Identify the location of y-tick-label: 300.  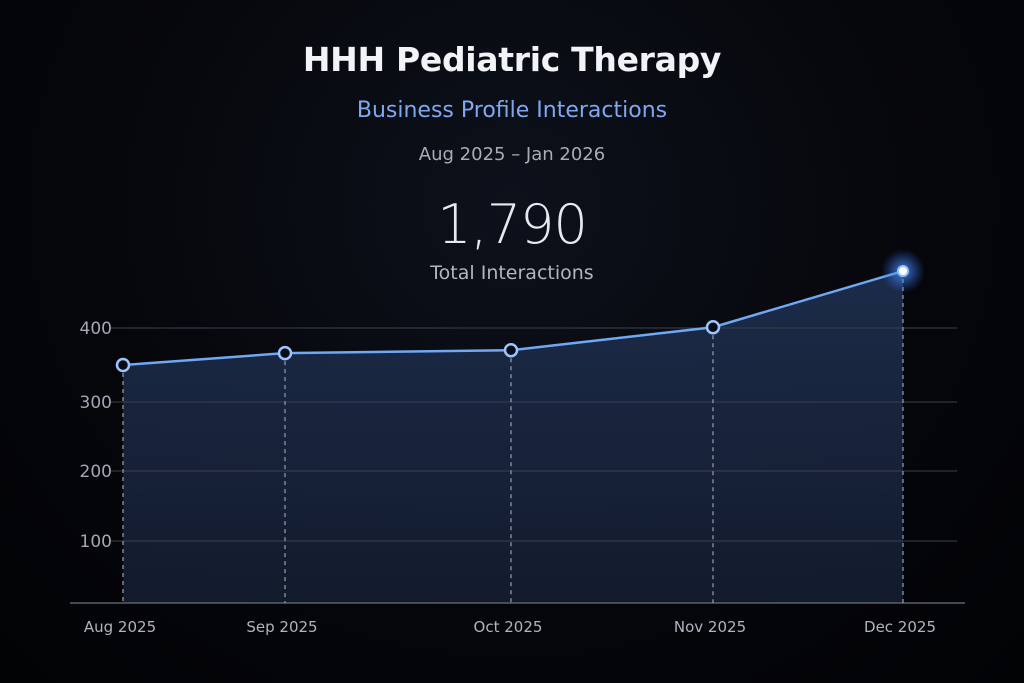
(96, 403).